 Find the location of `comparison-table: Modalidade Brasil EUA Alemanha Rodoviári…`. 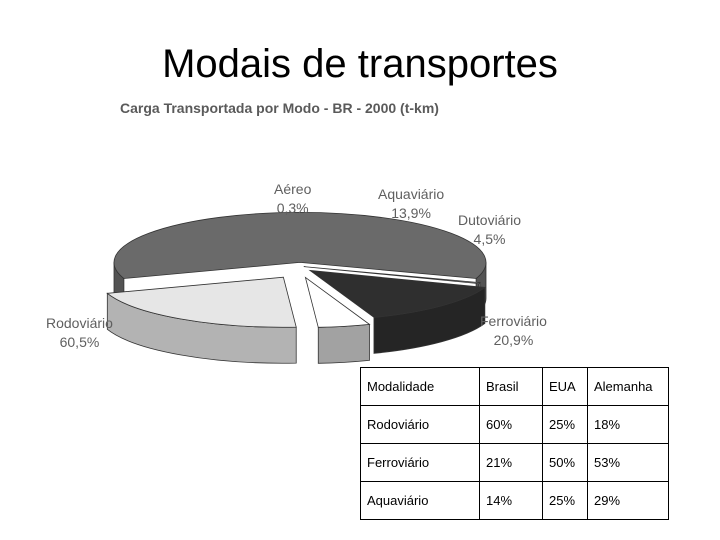

comparison-table: Modalidade Brasil EUA Alemanha Rodoviári… is located at coordinates (514, 443).